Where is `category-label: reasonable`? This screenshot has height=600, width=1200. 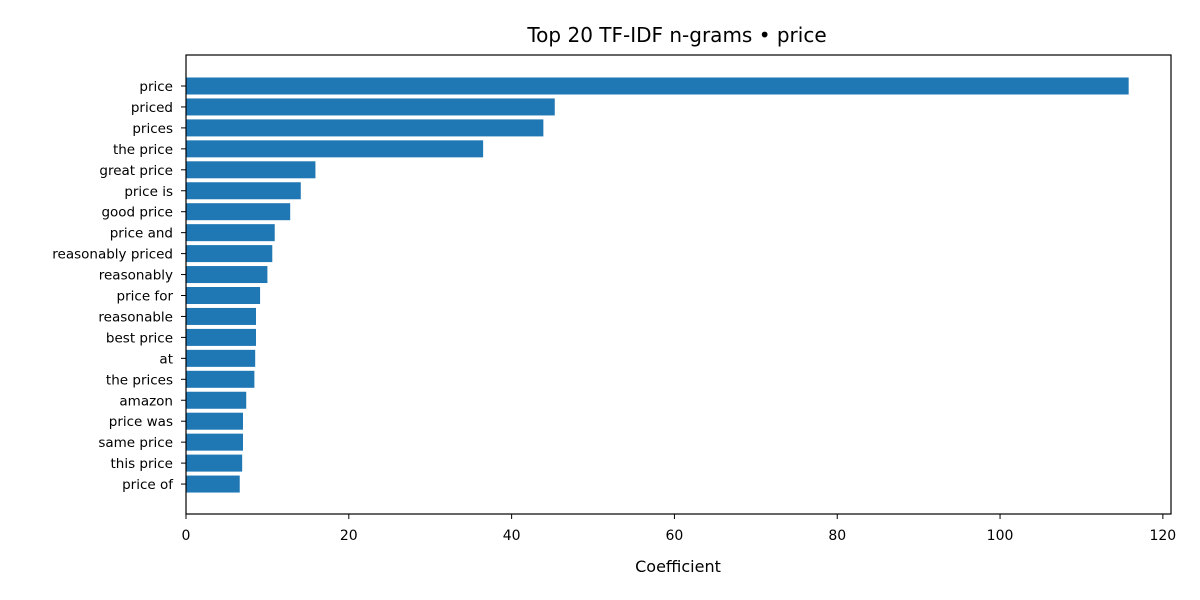 category-label: reasonable is located at coordinates (135, 317).